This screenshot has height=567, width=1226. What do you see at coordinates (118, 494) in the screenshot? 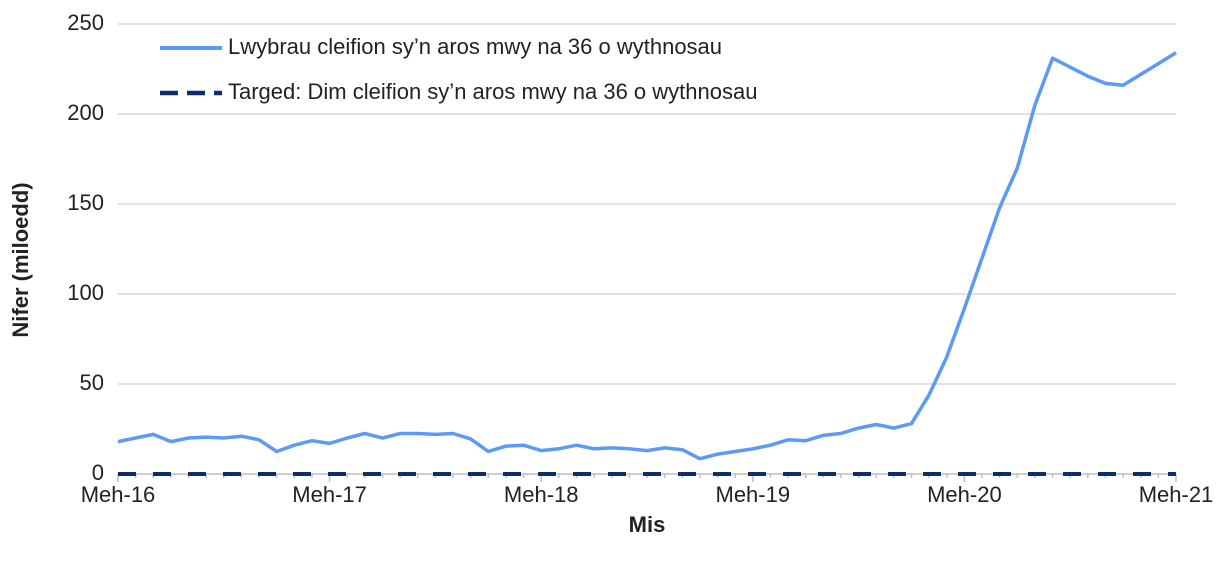
I see `x-tick-label: Meh-16` at bounding box center [118, 494].